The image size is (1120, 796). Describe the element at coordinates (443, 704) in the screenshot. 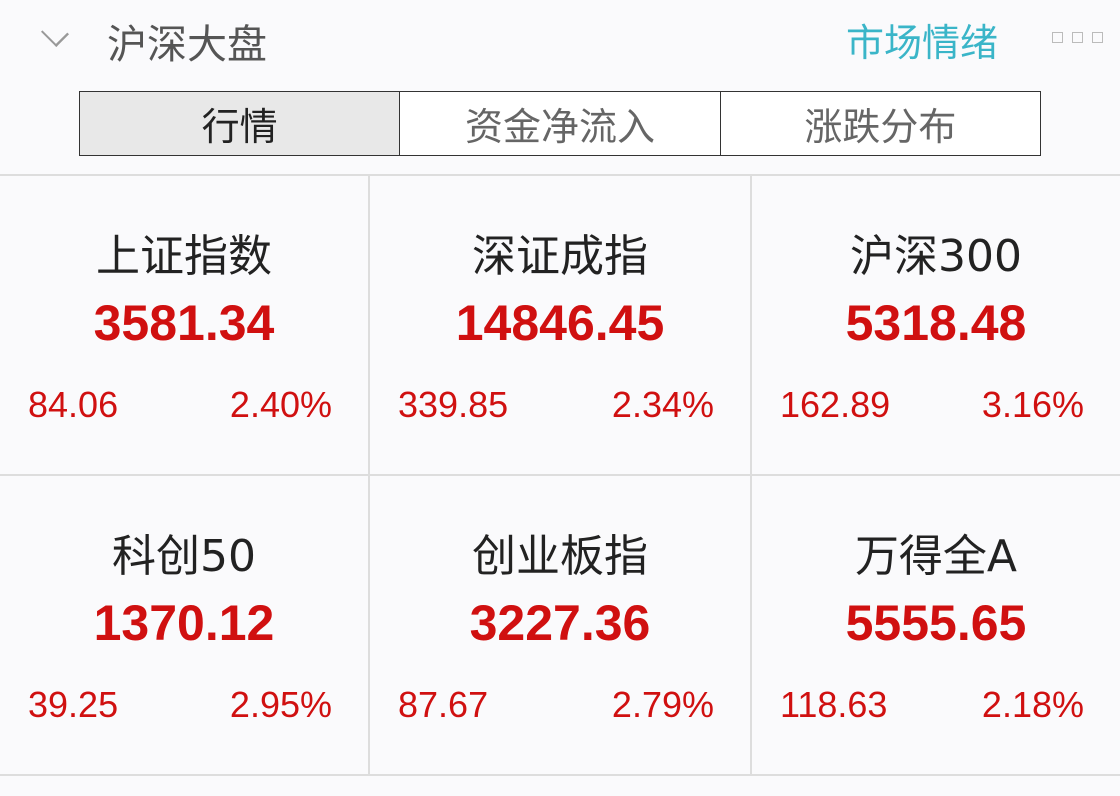

I see `index-change: 87.67` at that location.